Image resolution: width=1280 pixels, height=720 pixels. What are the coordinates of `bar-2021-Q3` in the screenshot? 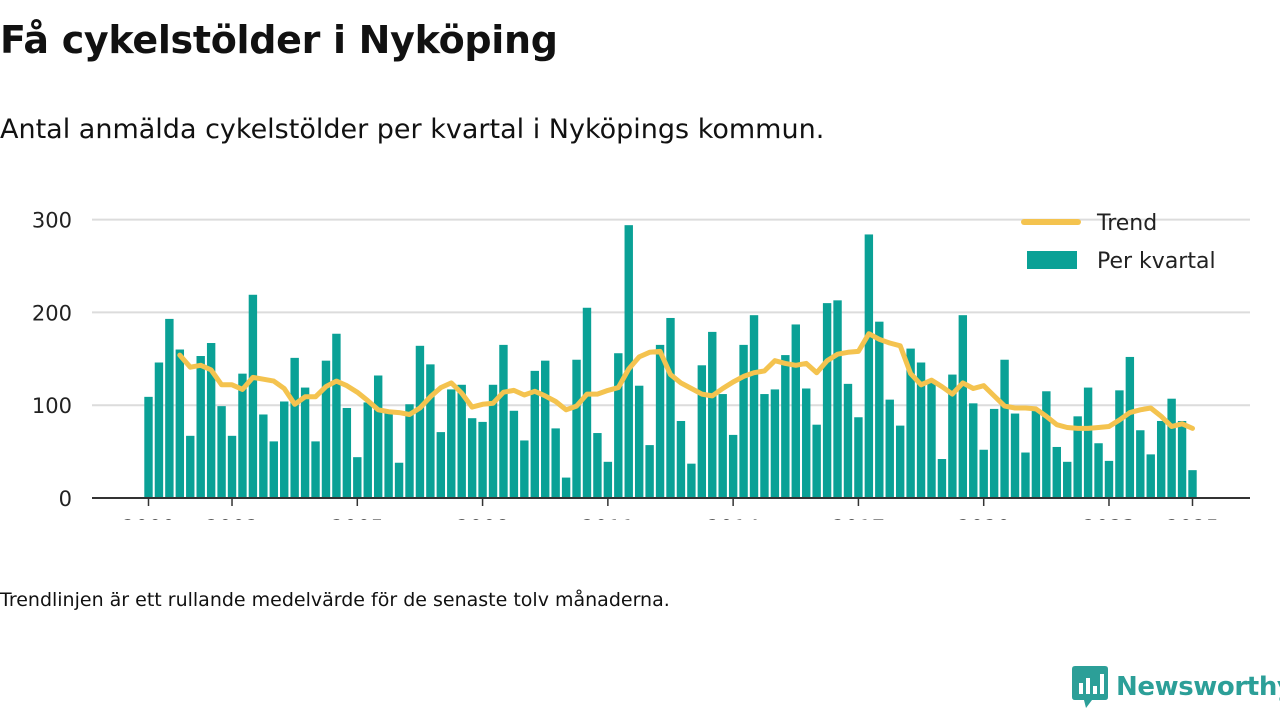 It's located at (1046, 444).